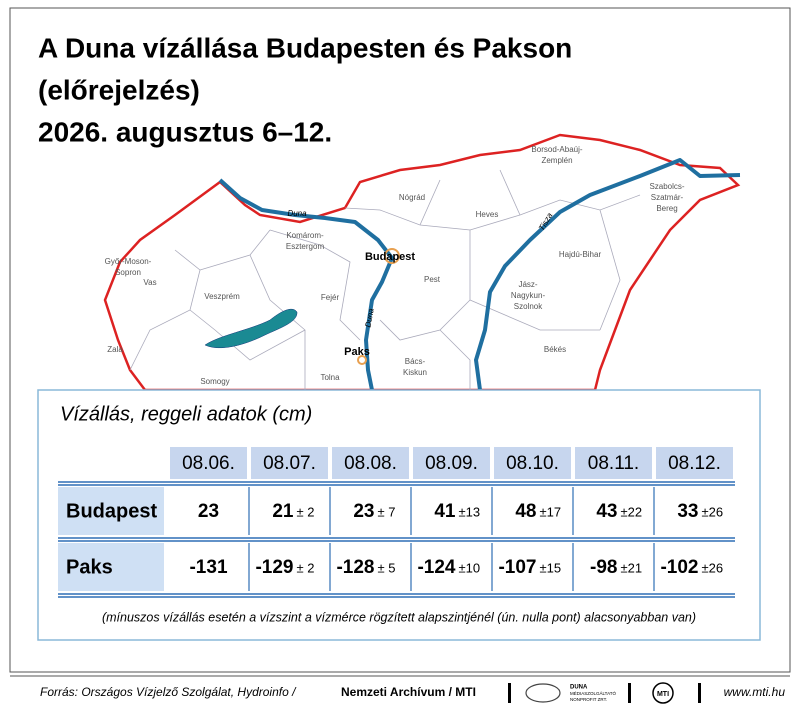 Image resolution: width=800 pixels, height=721 pixels. I want to click on county-label: Sopron, so click(128, 272).